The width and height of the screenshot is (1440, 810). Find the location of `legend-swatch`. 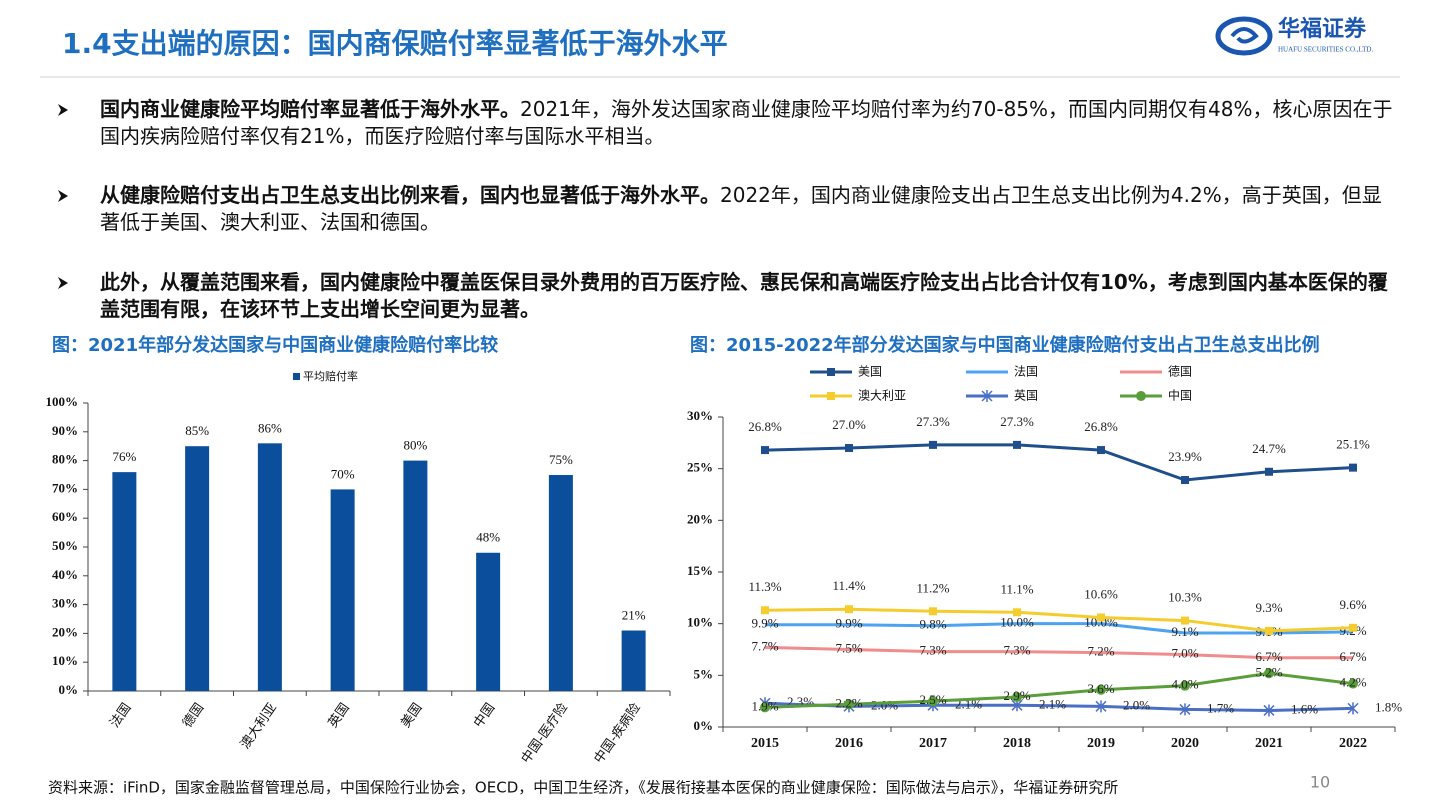

legend-swatch is located at coordinates (296, 376).